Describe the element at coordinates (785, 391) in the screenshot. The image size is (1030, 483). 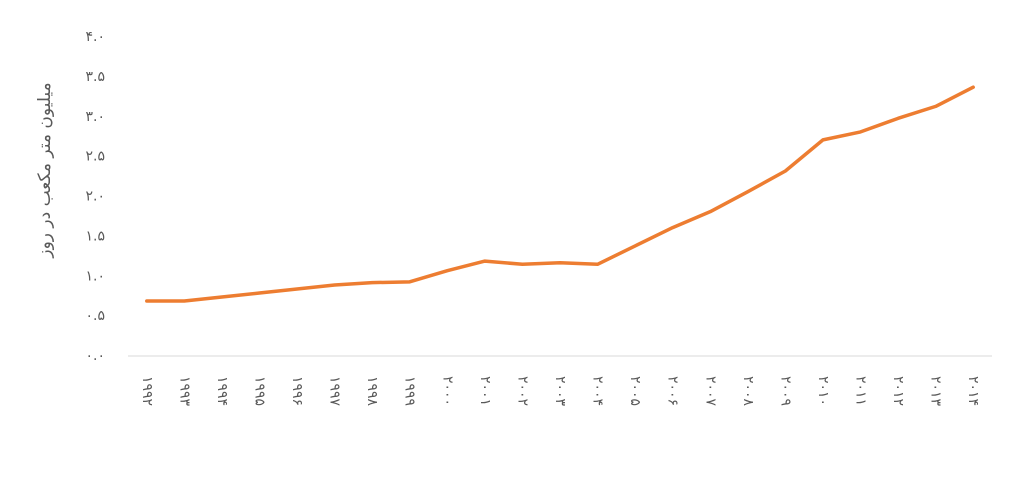
I see `x-tick-label: ۲۰۰۹` at that location.